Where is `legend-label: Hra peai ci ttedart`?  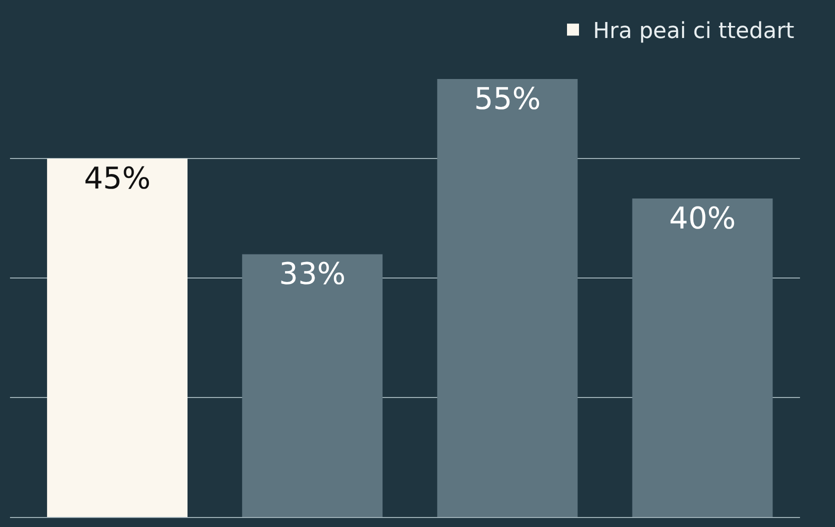
legend-label: Hra peai ci ttedart is located at coordinates (694, 31).